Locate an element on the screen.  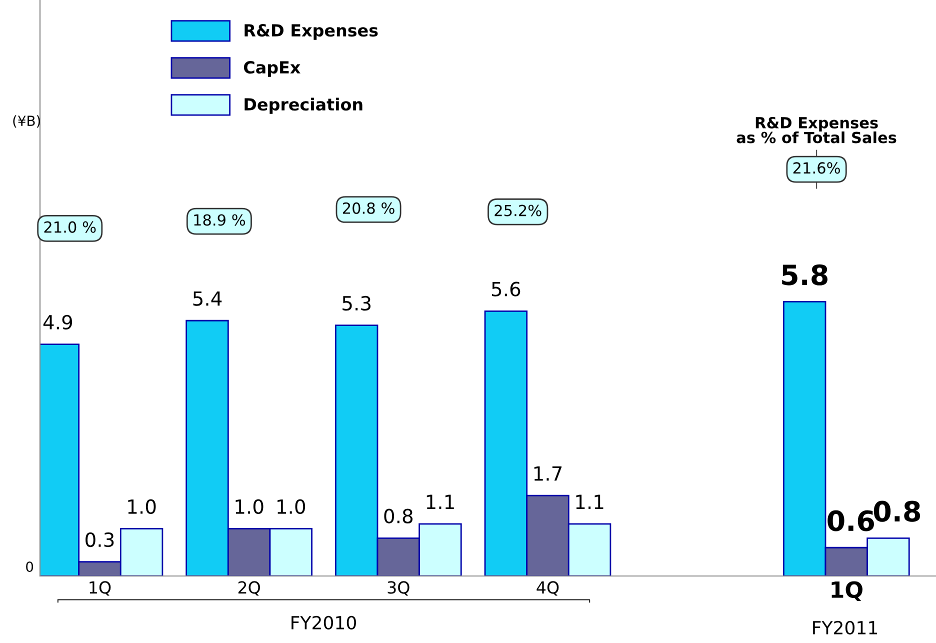
x-tick-label: 2Q is located at coordinates (249, 588).